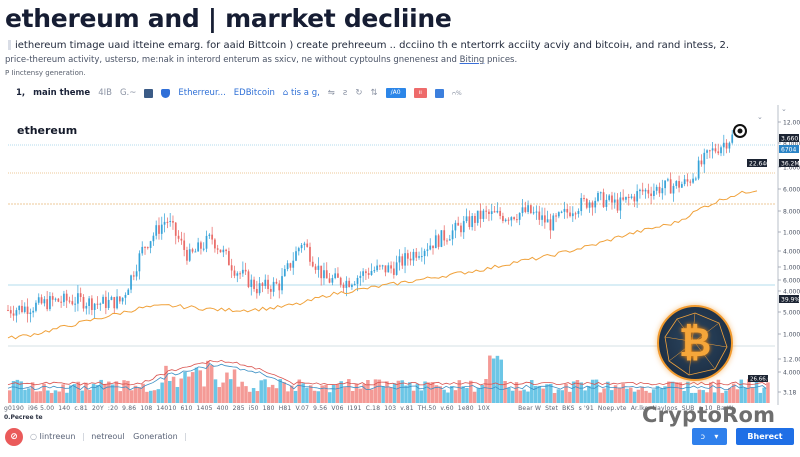  What do you see at coordinates (108, 436) in the screenshot?
I see `breadcrumb-item-2: netreoul` at bounding box center [108, 436].